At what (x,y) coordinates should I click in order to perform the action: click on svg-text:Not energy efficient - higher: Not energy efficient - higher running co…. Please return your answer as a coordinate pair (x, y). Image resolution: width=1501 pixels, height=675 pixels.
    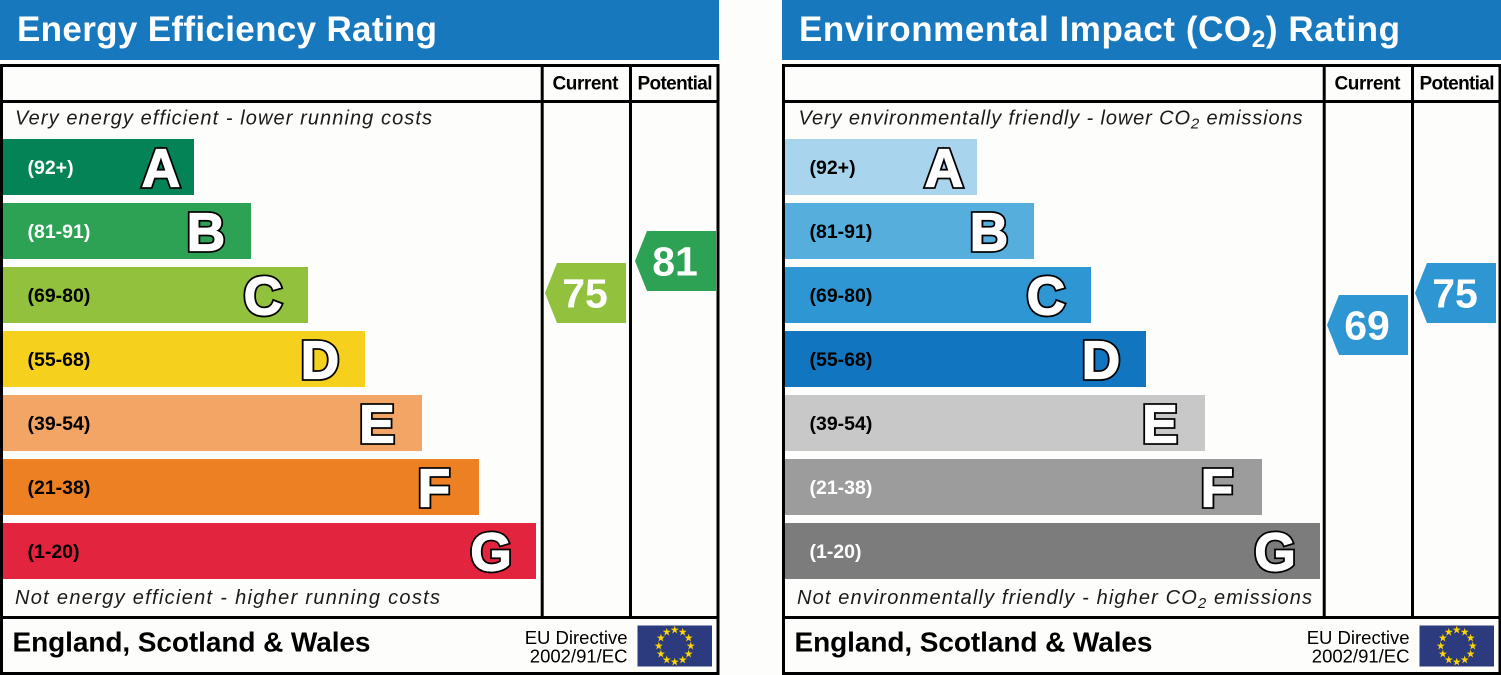
    Looking at the image, I should click on (227, 598).